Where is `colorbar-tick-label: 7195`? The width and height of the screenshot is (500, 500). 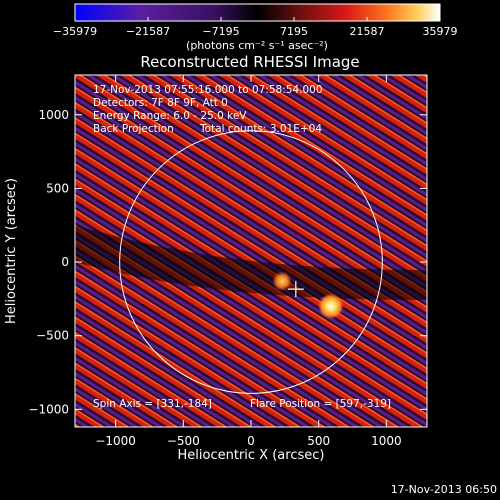 colorbar-tick-label: 7195 is located at coordinates (294, 31).